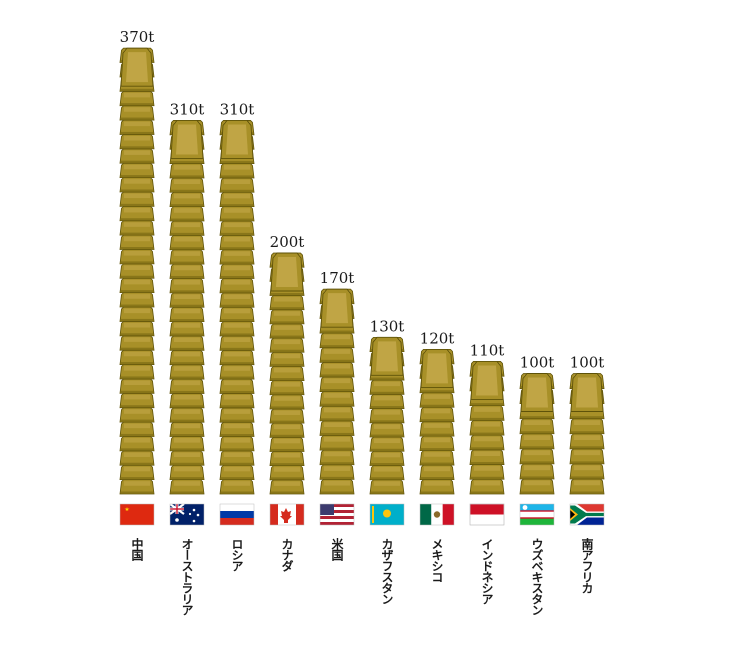  Describe the element at coordinates (487, 514) in the screenshot. I see `indonesia-flag` at that location.